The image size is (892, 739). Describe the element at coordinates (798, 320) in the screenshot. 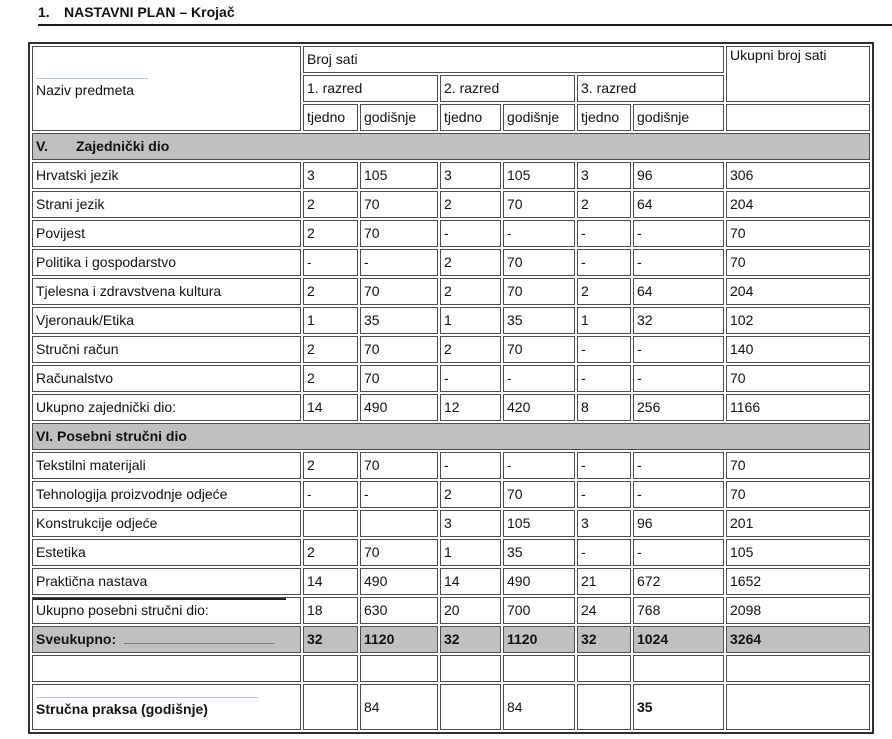

I see `cell: 102` at that location.